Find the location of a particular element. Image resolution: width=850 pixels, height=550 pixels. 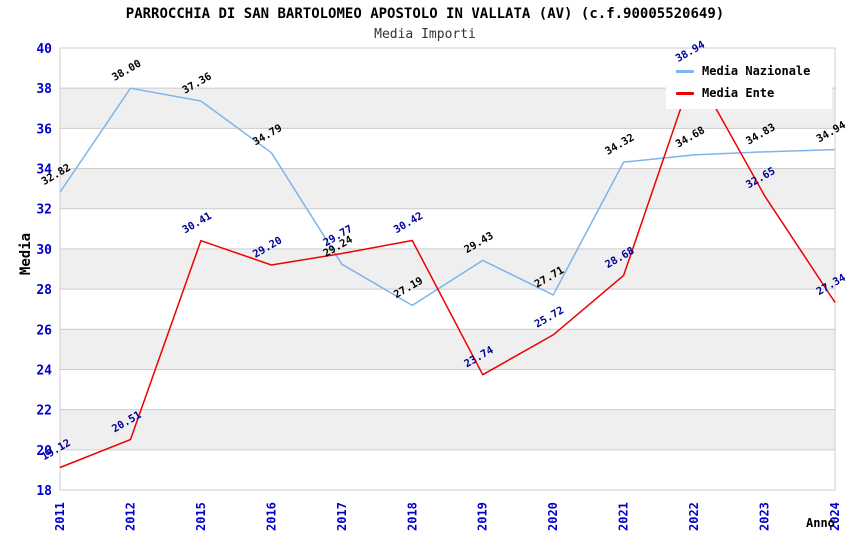

y-tick-label: 28 is located at coordinates (44, 290).